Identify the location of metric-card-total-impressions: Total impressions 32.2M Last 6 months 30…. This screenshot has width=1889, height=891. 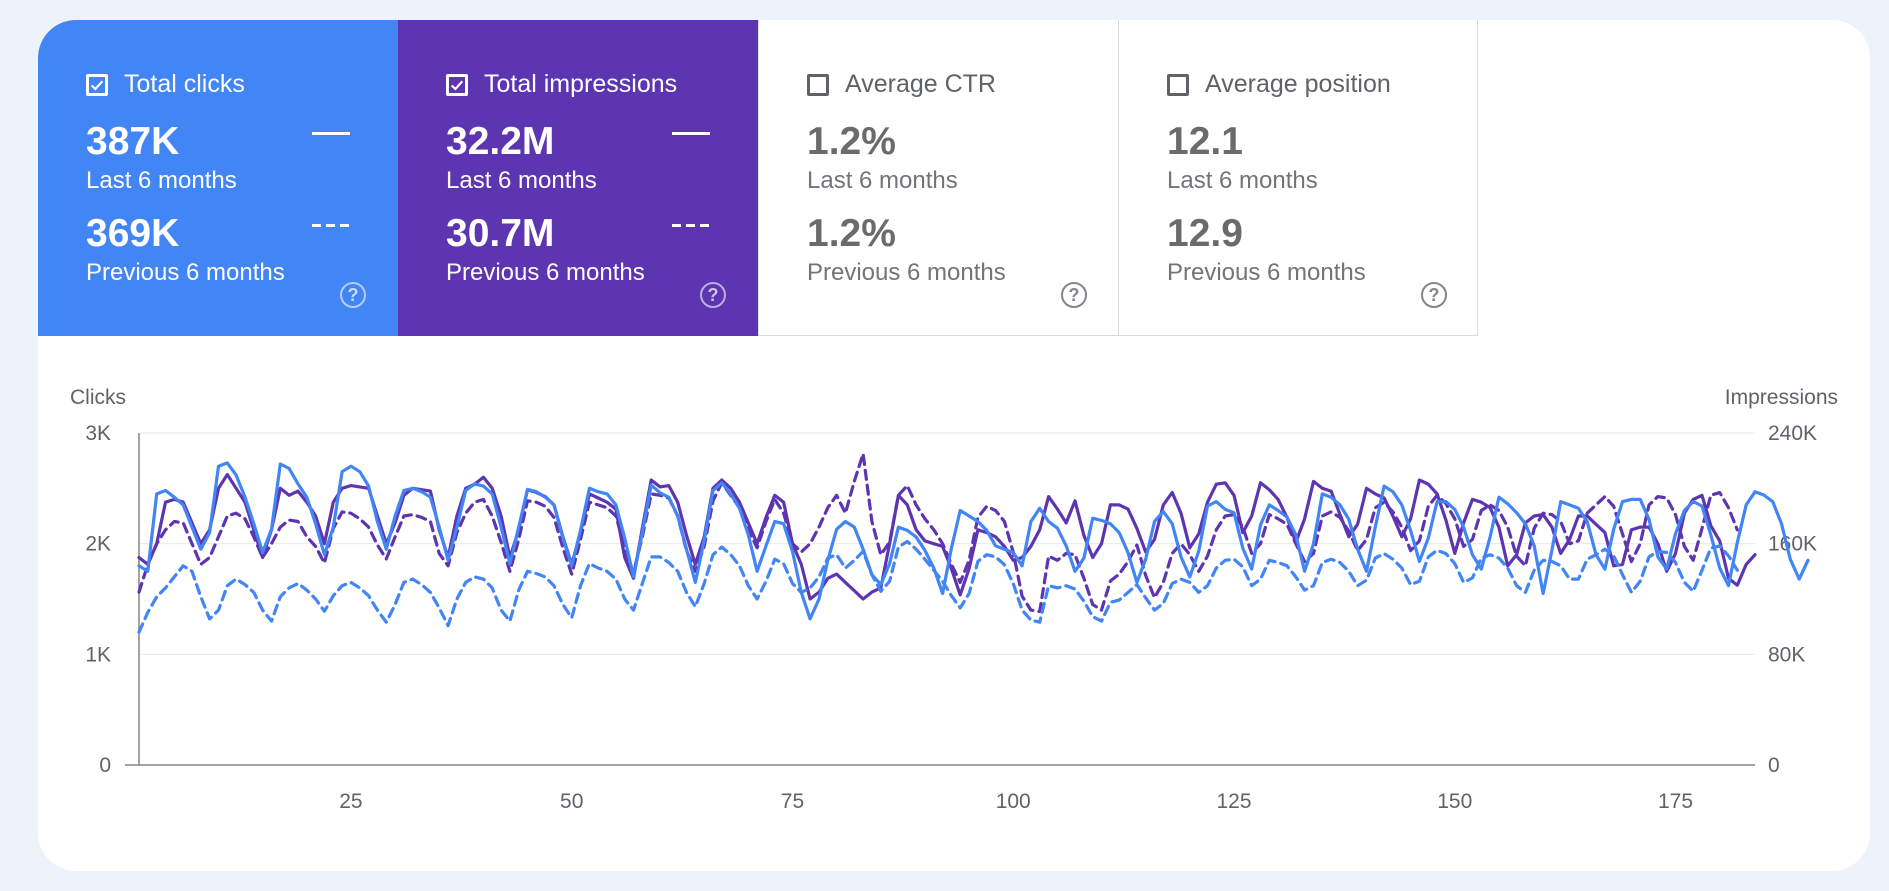
(578, 178).